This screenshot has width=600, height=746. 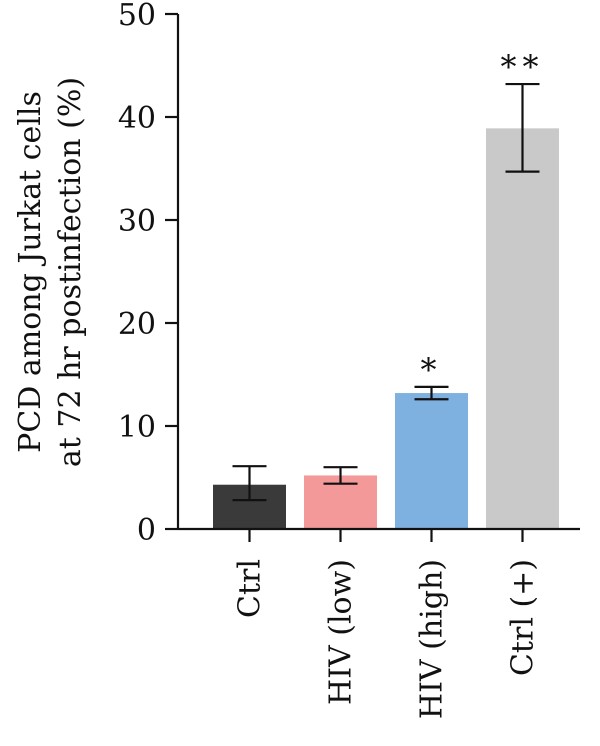 I want to click on y-tick-label: 50, so click(x=137, y=16).